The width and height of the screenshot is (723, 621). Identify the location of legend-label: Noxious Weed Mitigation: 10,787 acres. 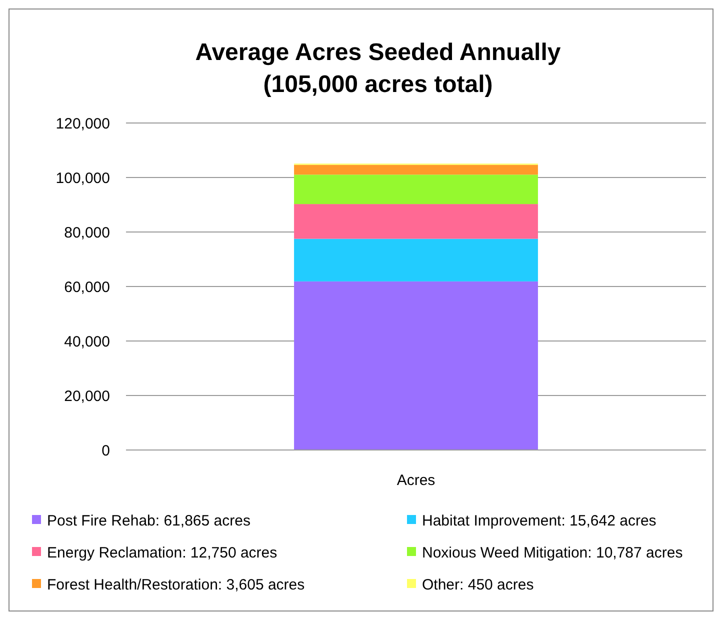
(552, 553).